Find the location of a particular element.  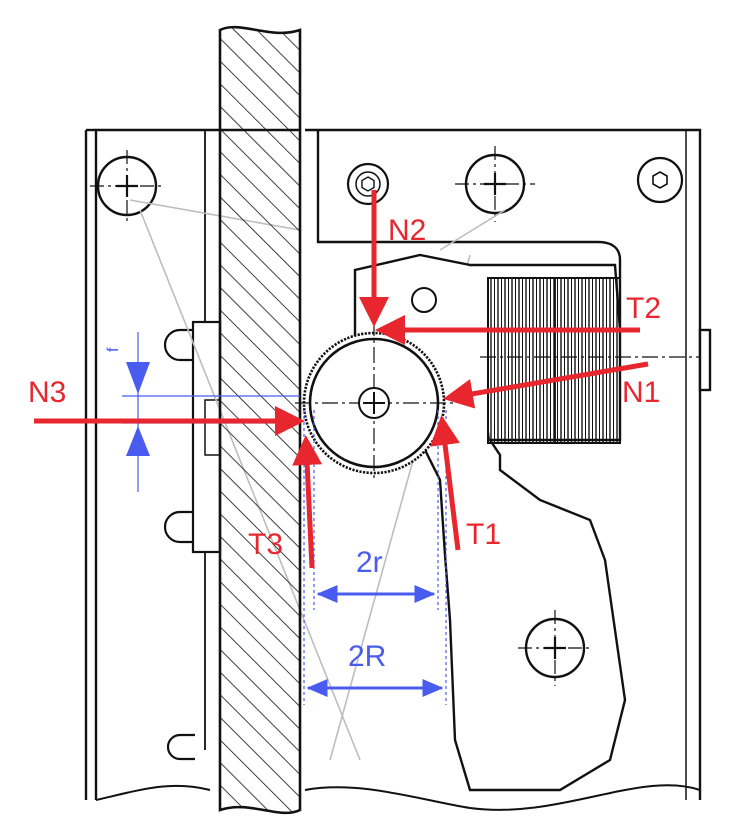

arrow-t3 is located at coordinates (307, 502).